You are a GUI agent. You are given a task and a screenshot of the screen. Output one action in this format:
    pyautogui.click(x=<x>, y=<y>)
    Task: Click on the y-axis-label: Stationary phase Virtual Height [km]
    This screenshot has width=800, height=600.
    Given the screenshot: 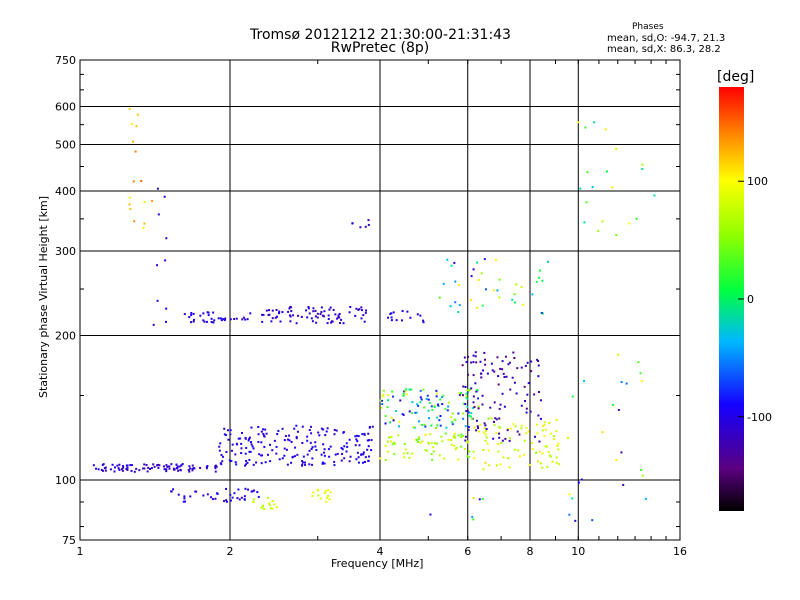 What is the action you would take?
    pyautogui.click(x=43, y=296)
    